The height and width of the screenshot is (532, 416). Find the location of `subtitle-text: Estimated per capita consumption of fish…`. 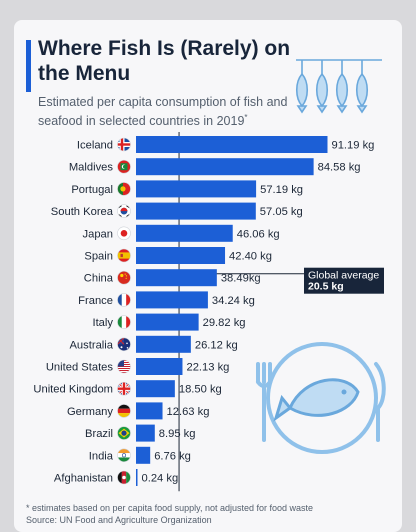

subtitle-text: Estimated per capita consumption of fish… is located at coordinates (163, 112).